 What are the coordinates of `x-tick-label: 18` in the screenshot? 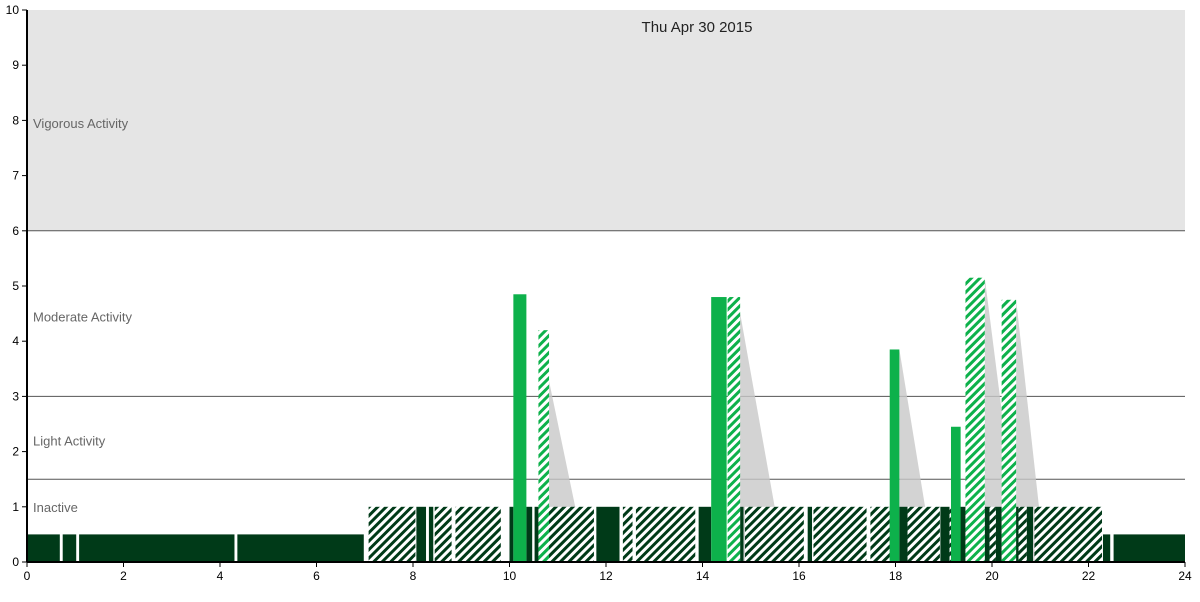 It's located at (896, 576).